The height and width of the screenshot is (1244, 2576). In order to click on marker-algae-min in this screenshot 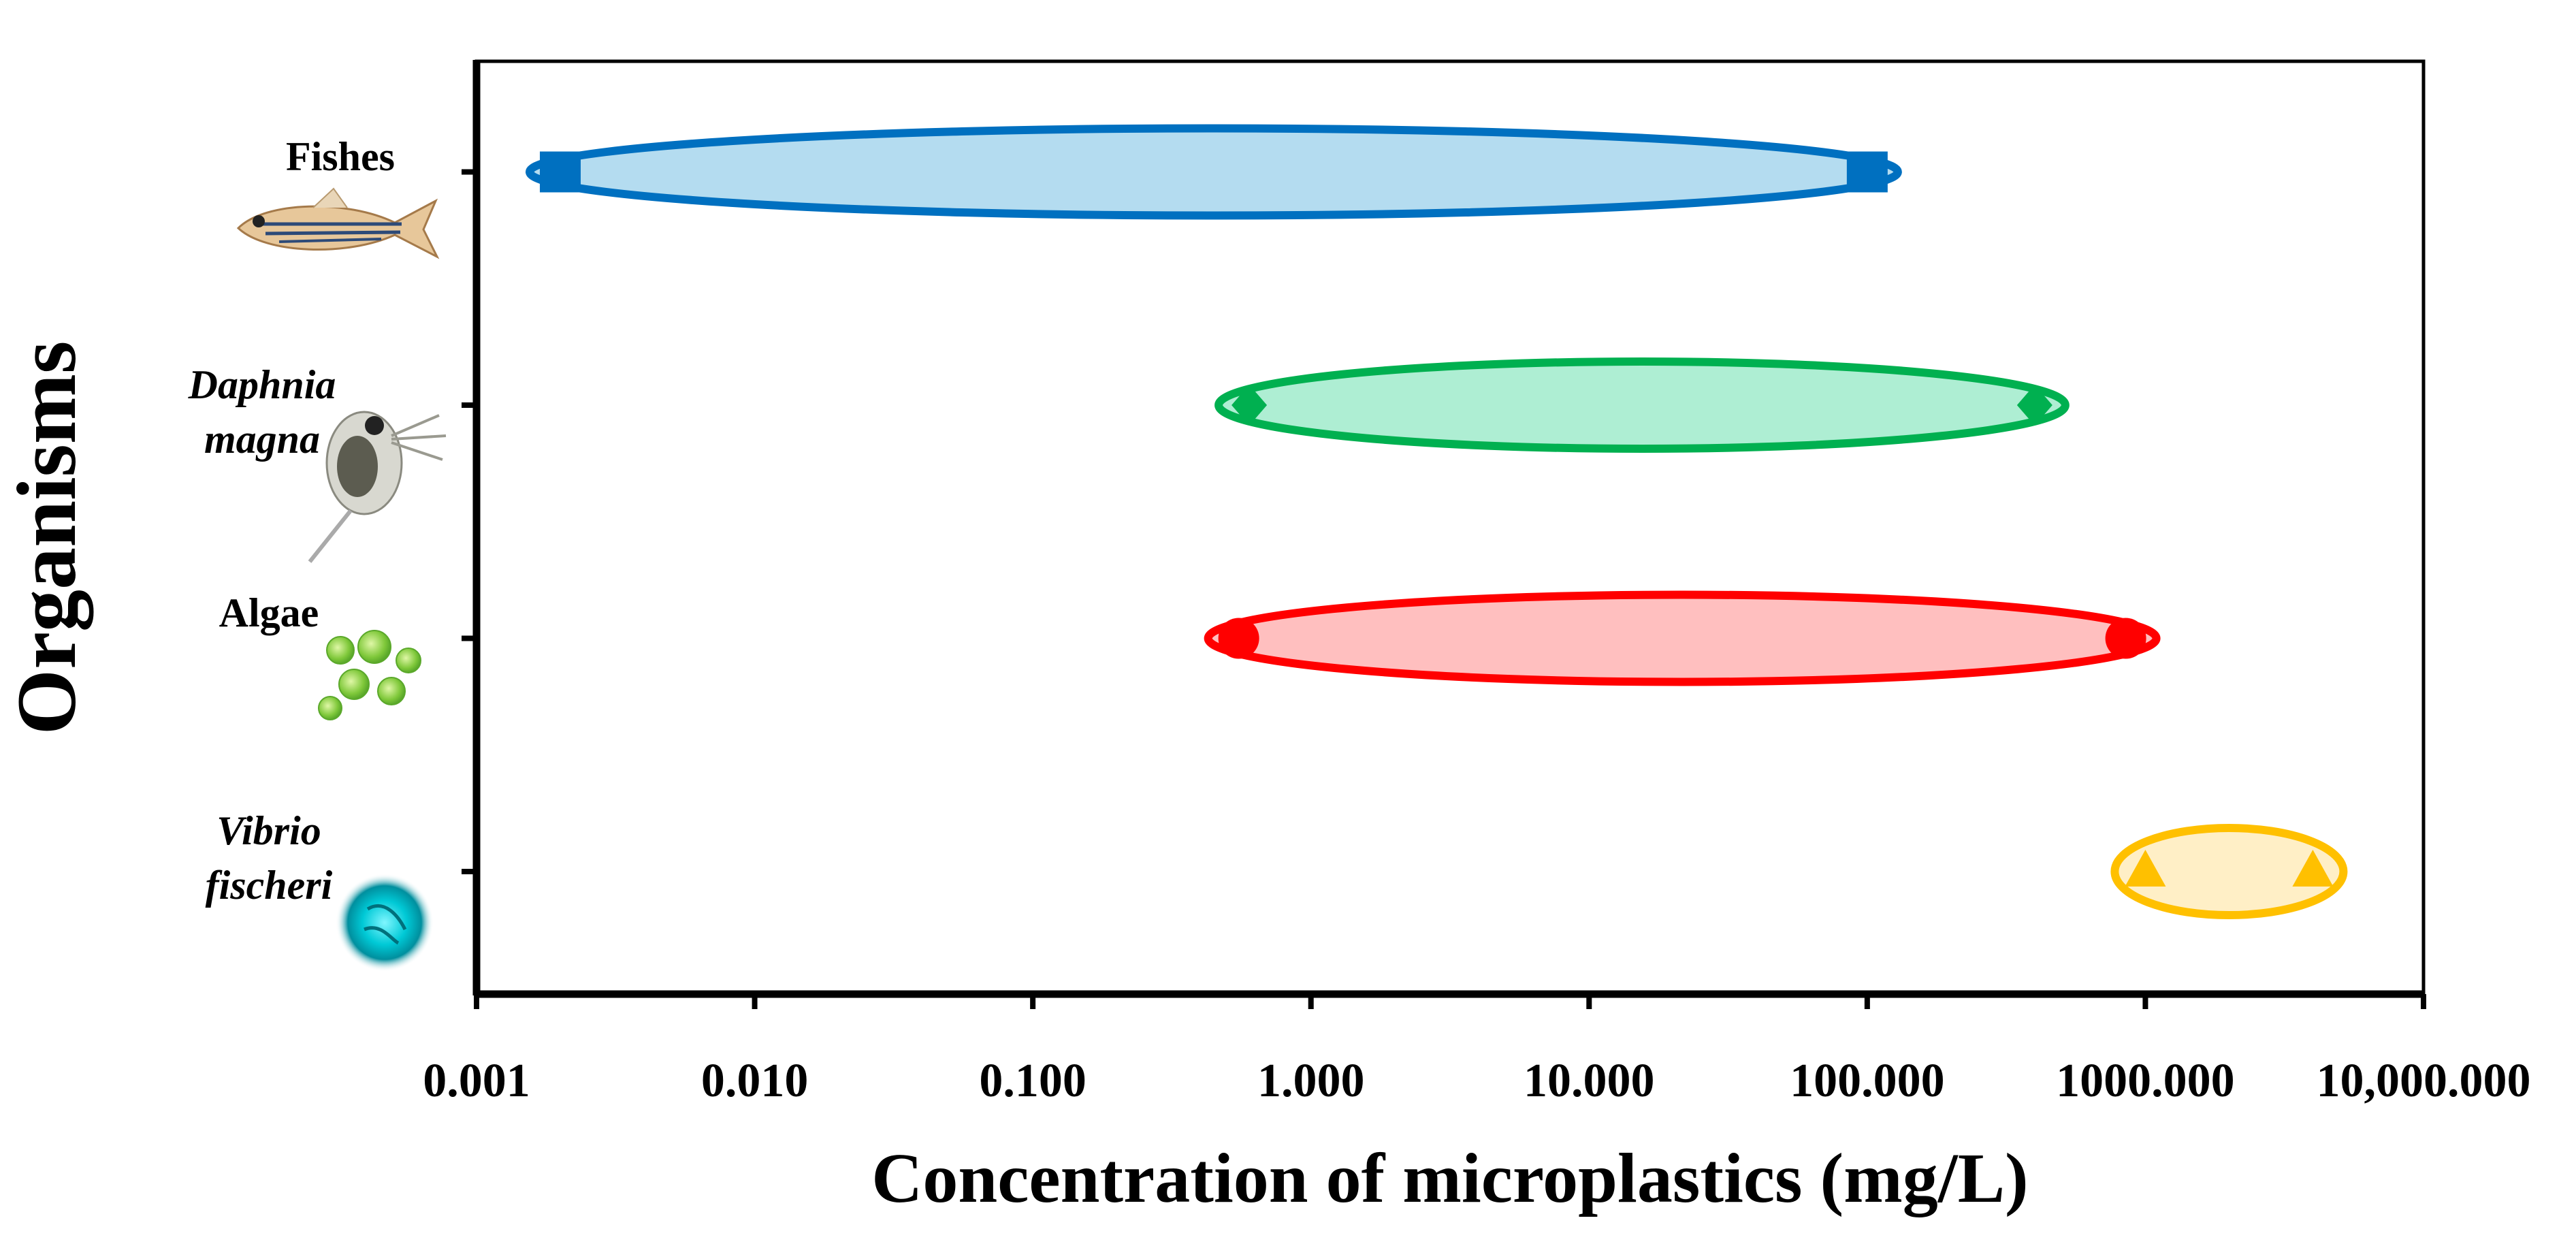, I will do `click(1238, 638)`.